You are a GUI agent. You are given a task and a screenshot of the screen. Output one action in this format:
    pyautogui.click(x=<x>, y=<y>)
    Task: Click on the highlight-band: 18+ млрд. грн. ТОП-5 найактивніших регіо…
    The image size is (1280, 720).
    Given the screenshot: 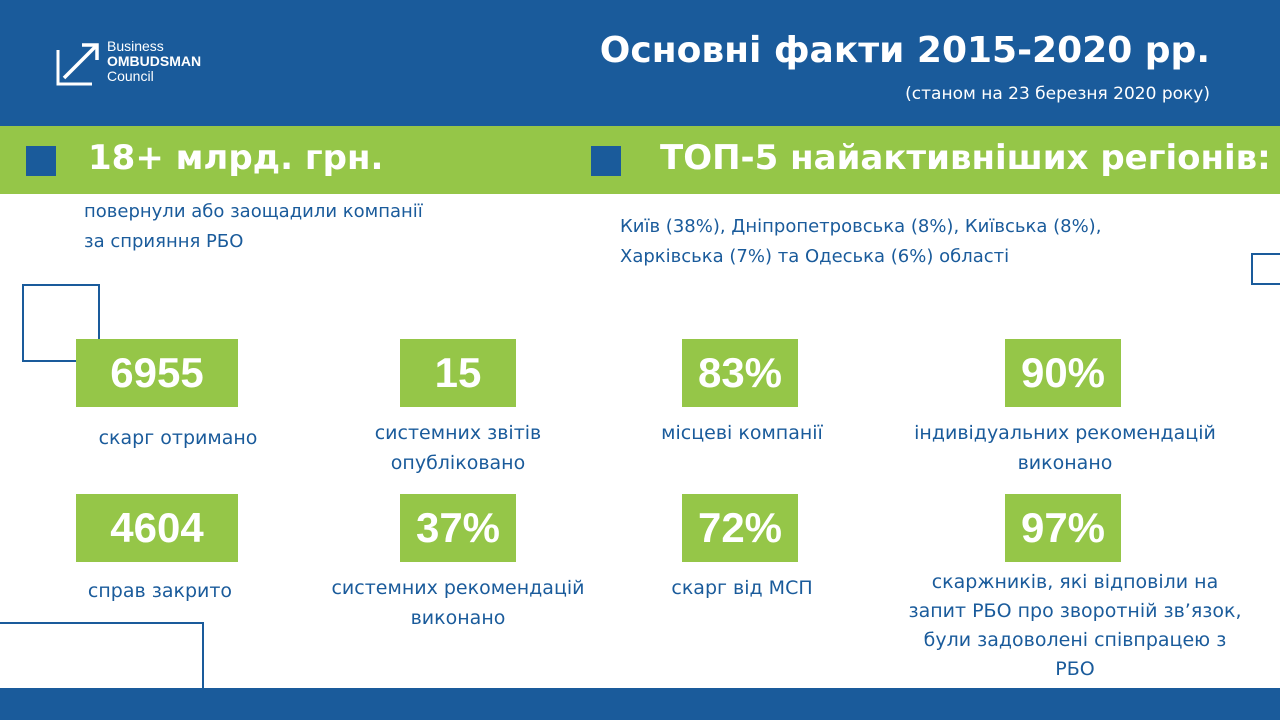 What is the action you would take?
    pyautogui.click(x=640, y=160)
    